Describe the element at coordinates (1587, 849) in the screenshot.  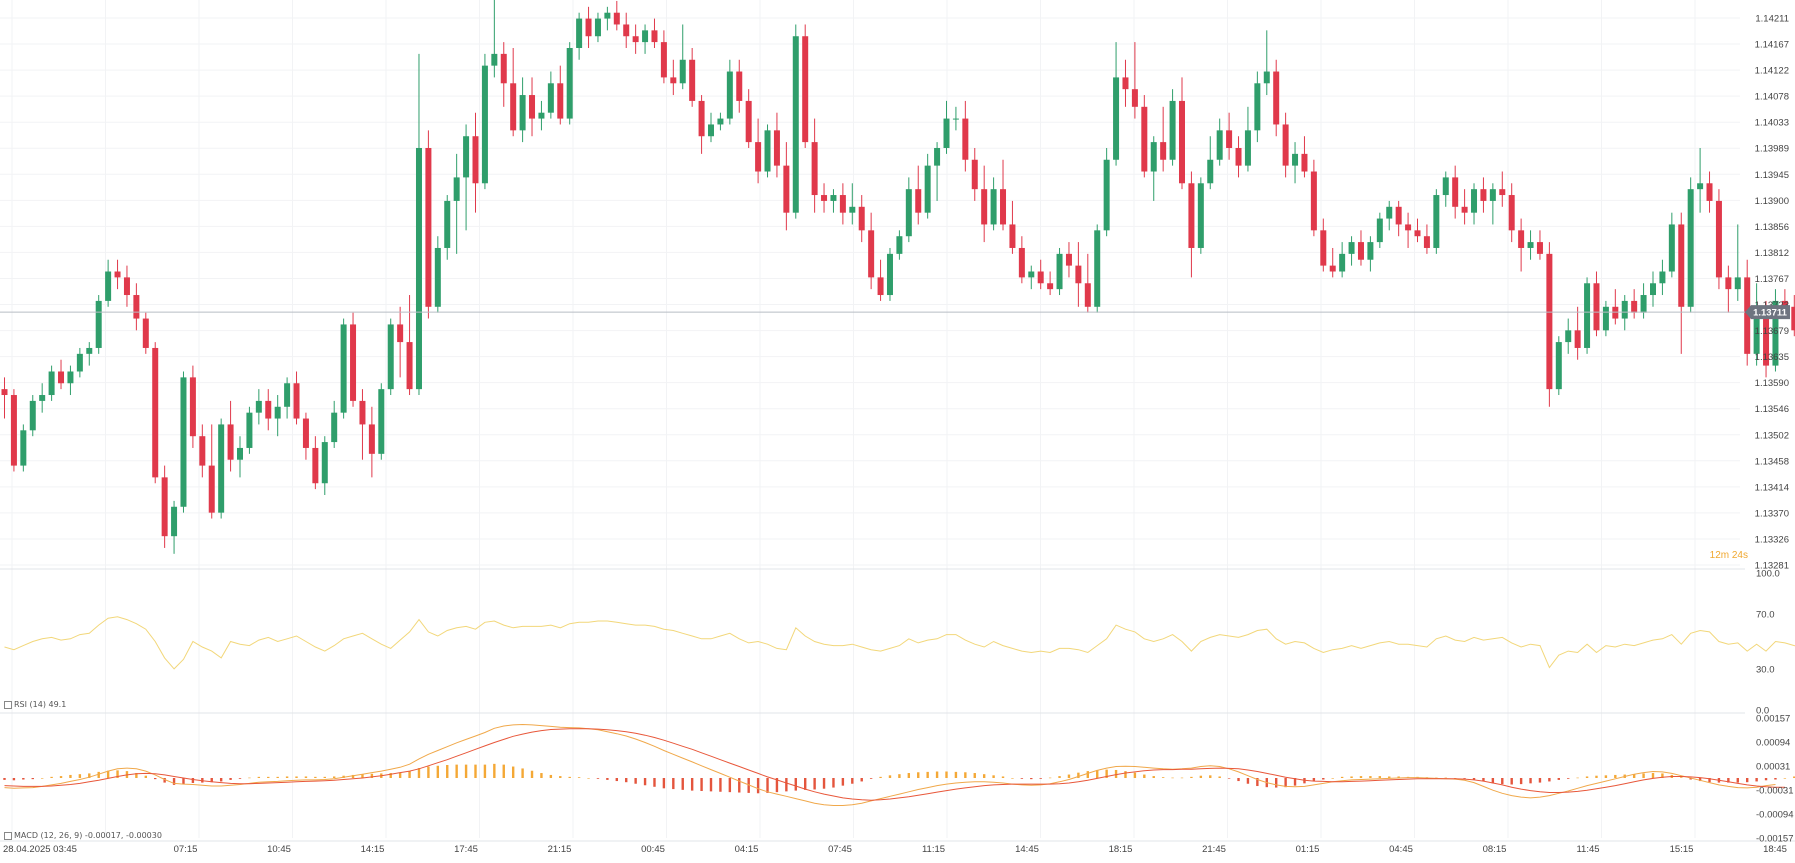
I see `time-tick-label: 11:45` at that location.